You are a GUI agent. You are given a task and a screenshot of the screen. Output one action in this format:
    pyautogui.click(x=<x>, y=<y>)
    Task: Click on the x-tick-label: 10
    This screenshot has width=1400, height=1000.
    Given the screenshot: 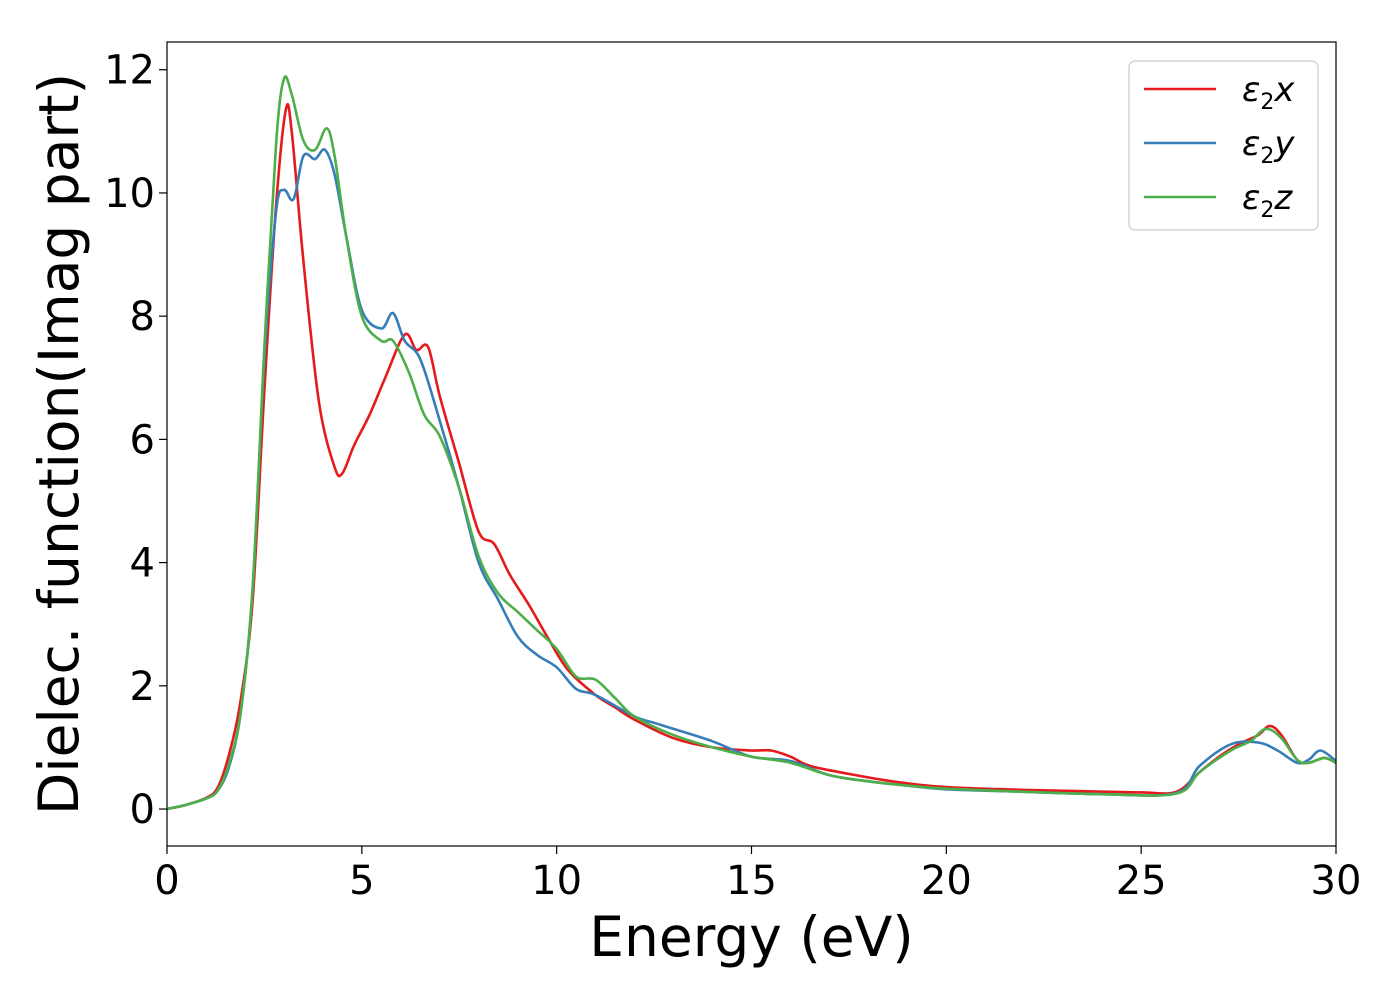 What is the action you would take?
    pyautogui.click(x=556, y=881)
    